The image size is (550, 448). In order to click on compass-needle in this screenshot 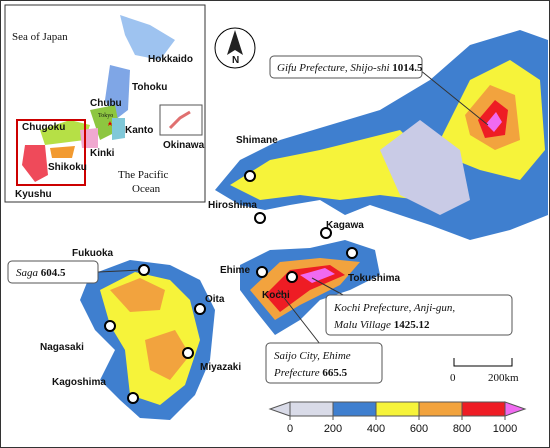, I will do `click(235, 42)`.